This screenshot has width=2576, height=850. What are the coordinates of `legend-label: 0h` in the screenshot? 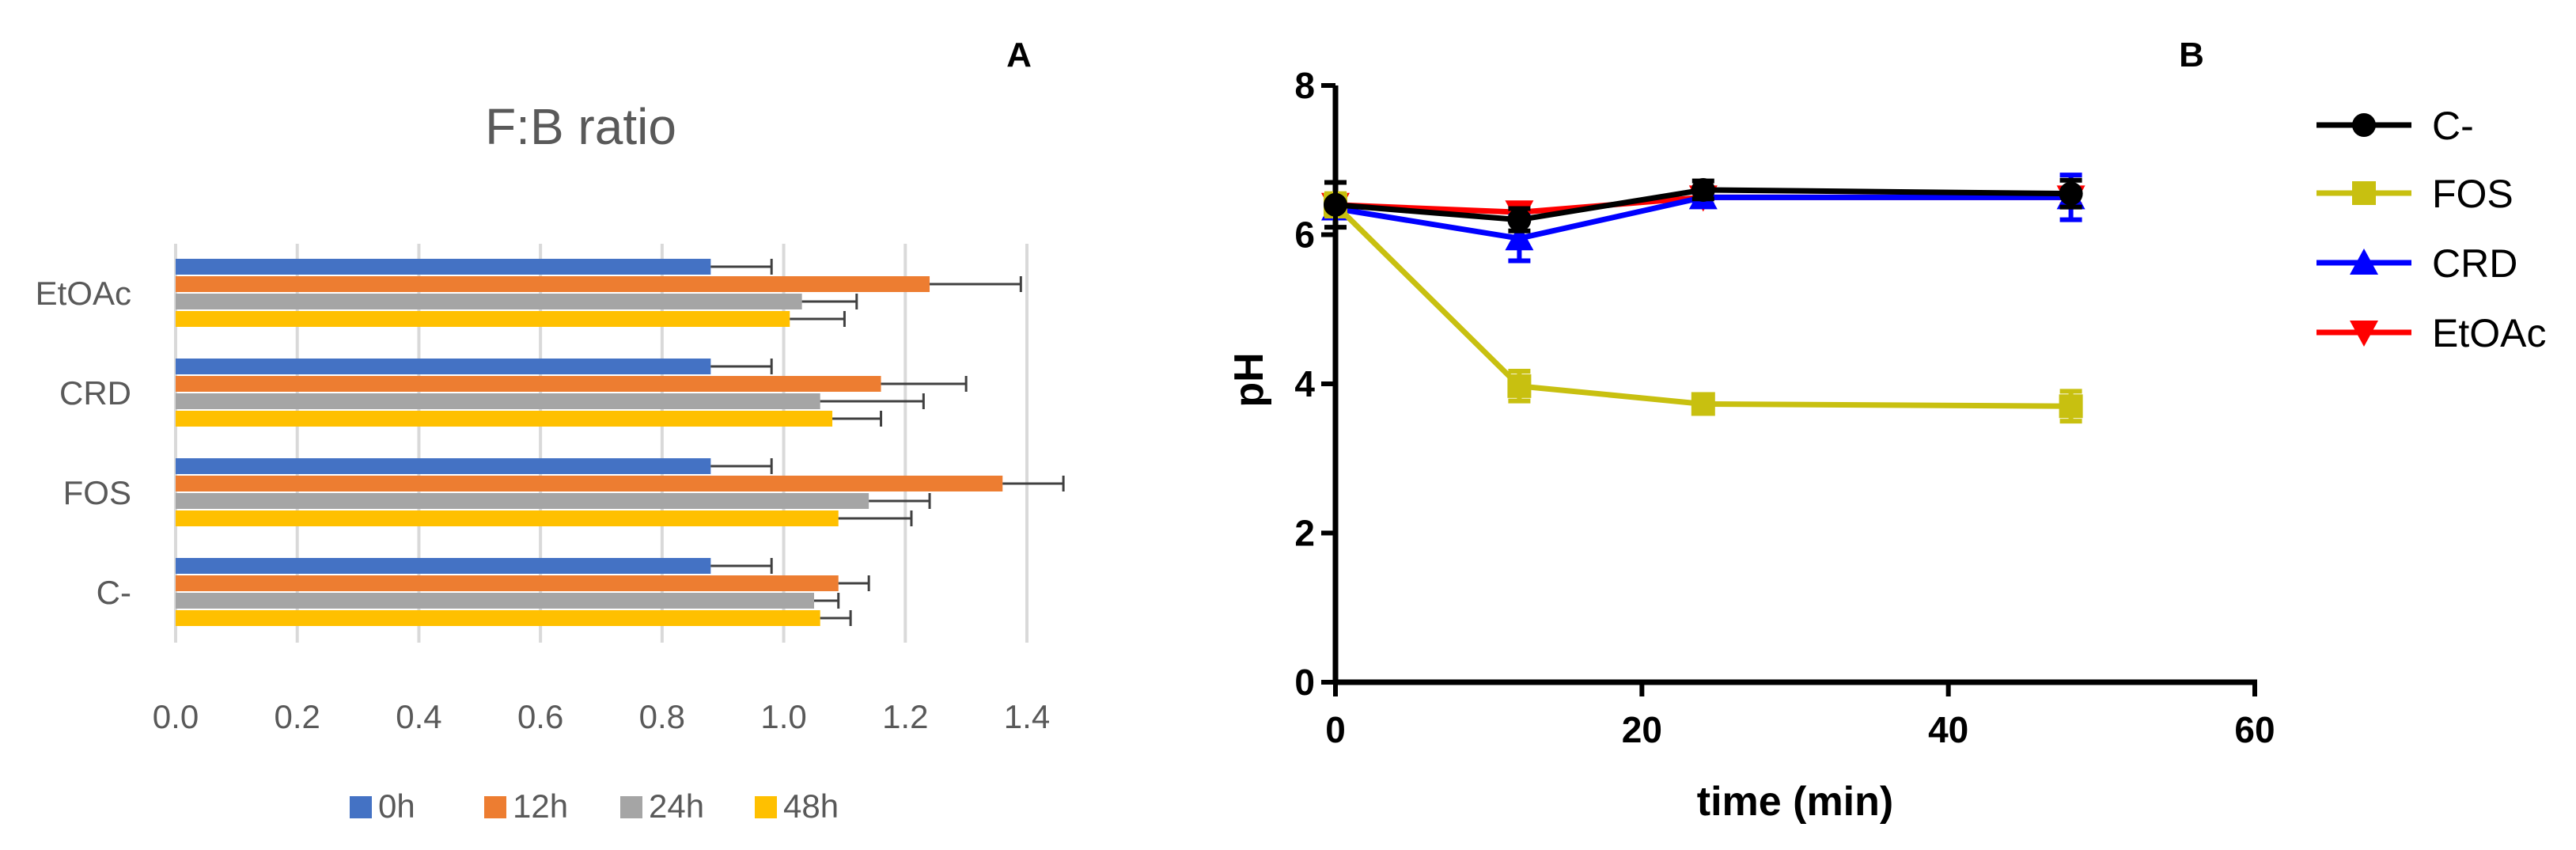 It's located at (396, 806).